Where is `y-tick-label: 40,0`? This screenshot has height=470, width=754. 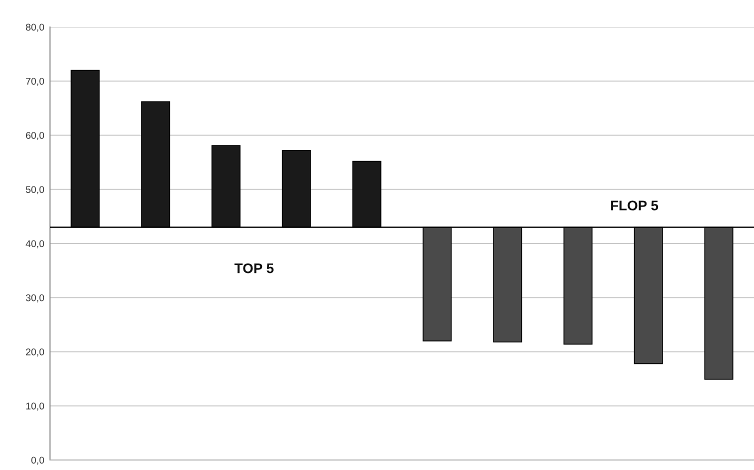
y-tick-label: 40,0 is located at coordinates (35, 244).